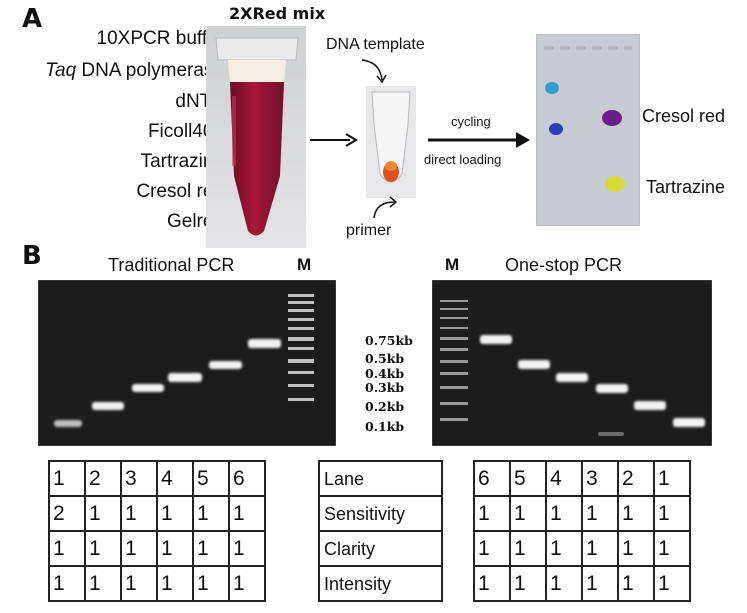 The image size is (747, 613). I want to click on left-gel-title: Traditional PCR, so click(171, 265).